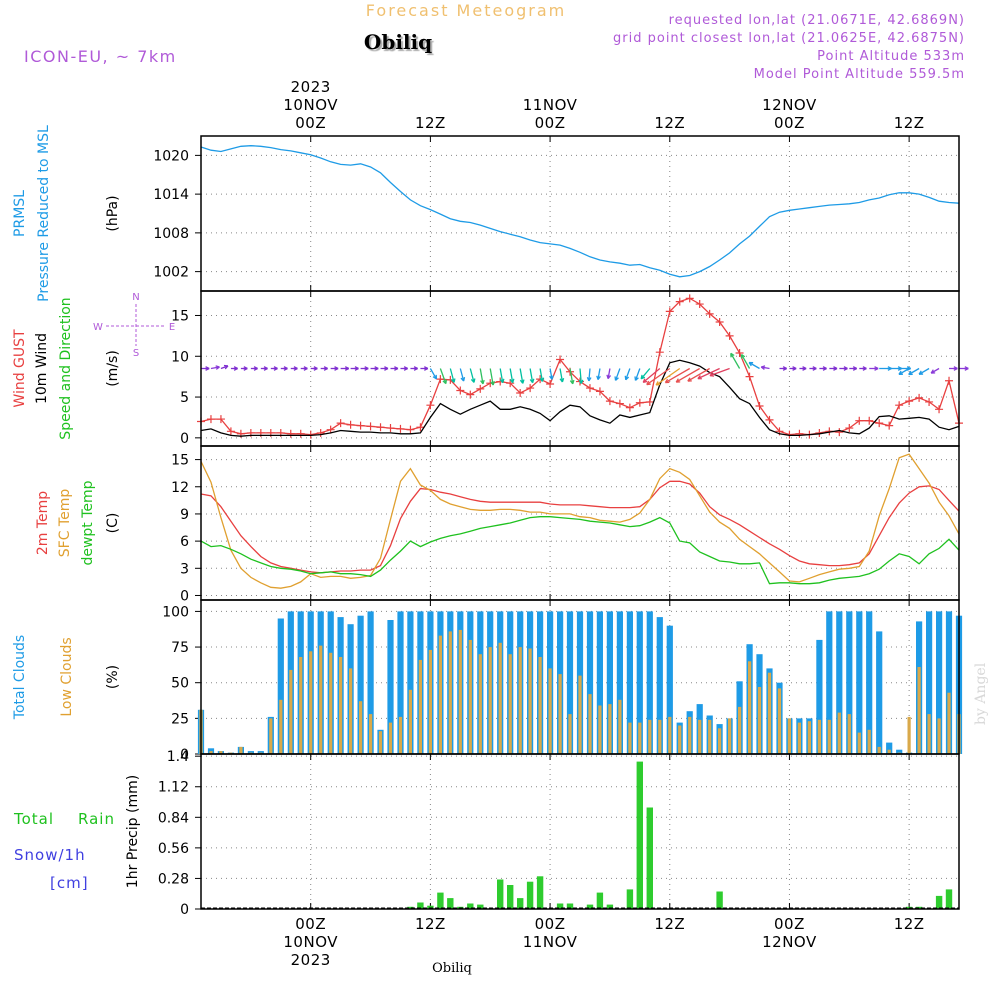 This screenshot has height=1000, width=1000. What do you see at coordinates (310, 105) in the screenshot?
I see `top-time-label: 10NOV` at bounding box center [310, 105].